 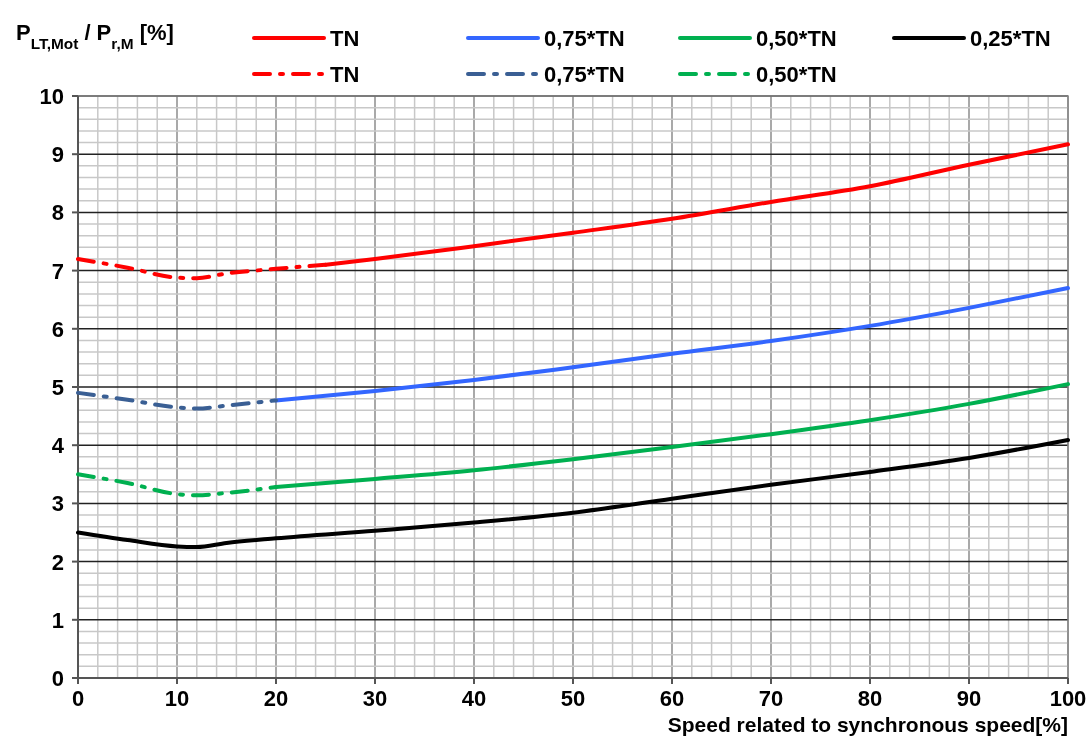 I want to click on x-tick-label: 30, so click(x=375, y=698).